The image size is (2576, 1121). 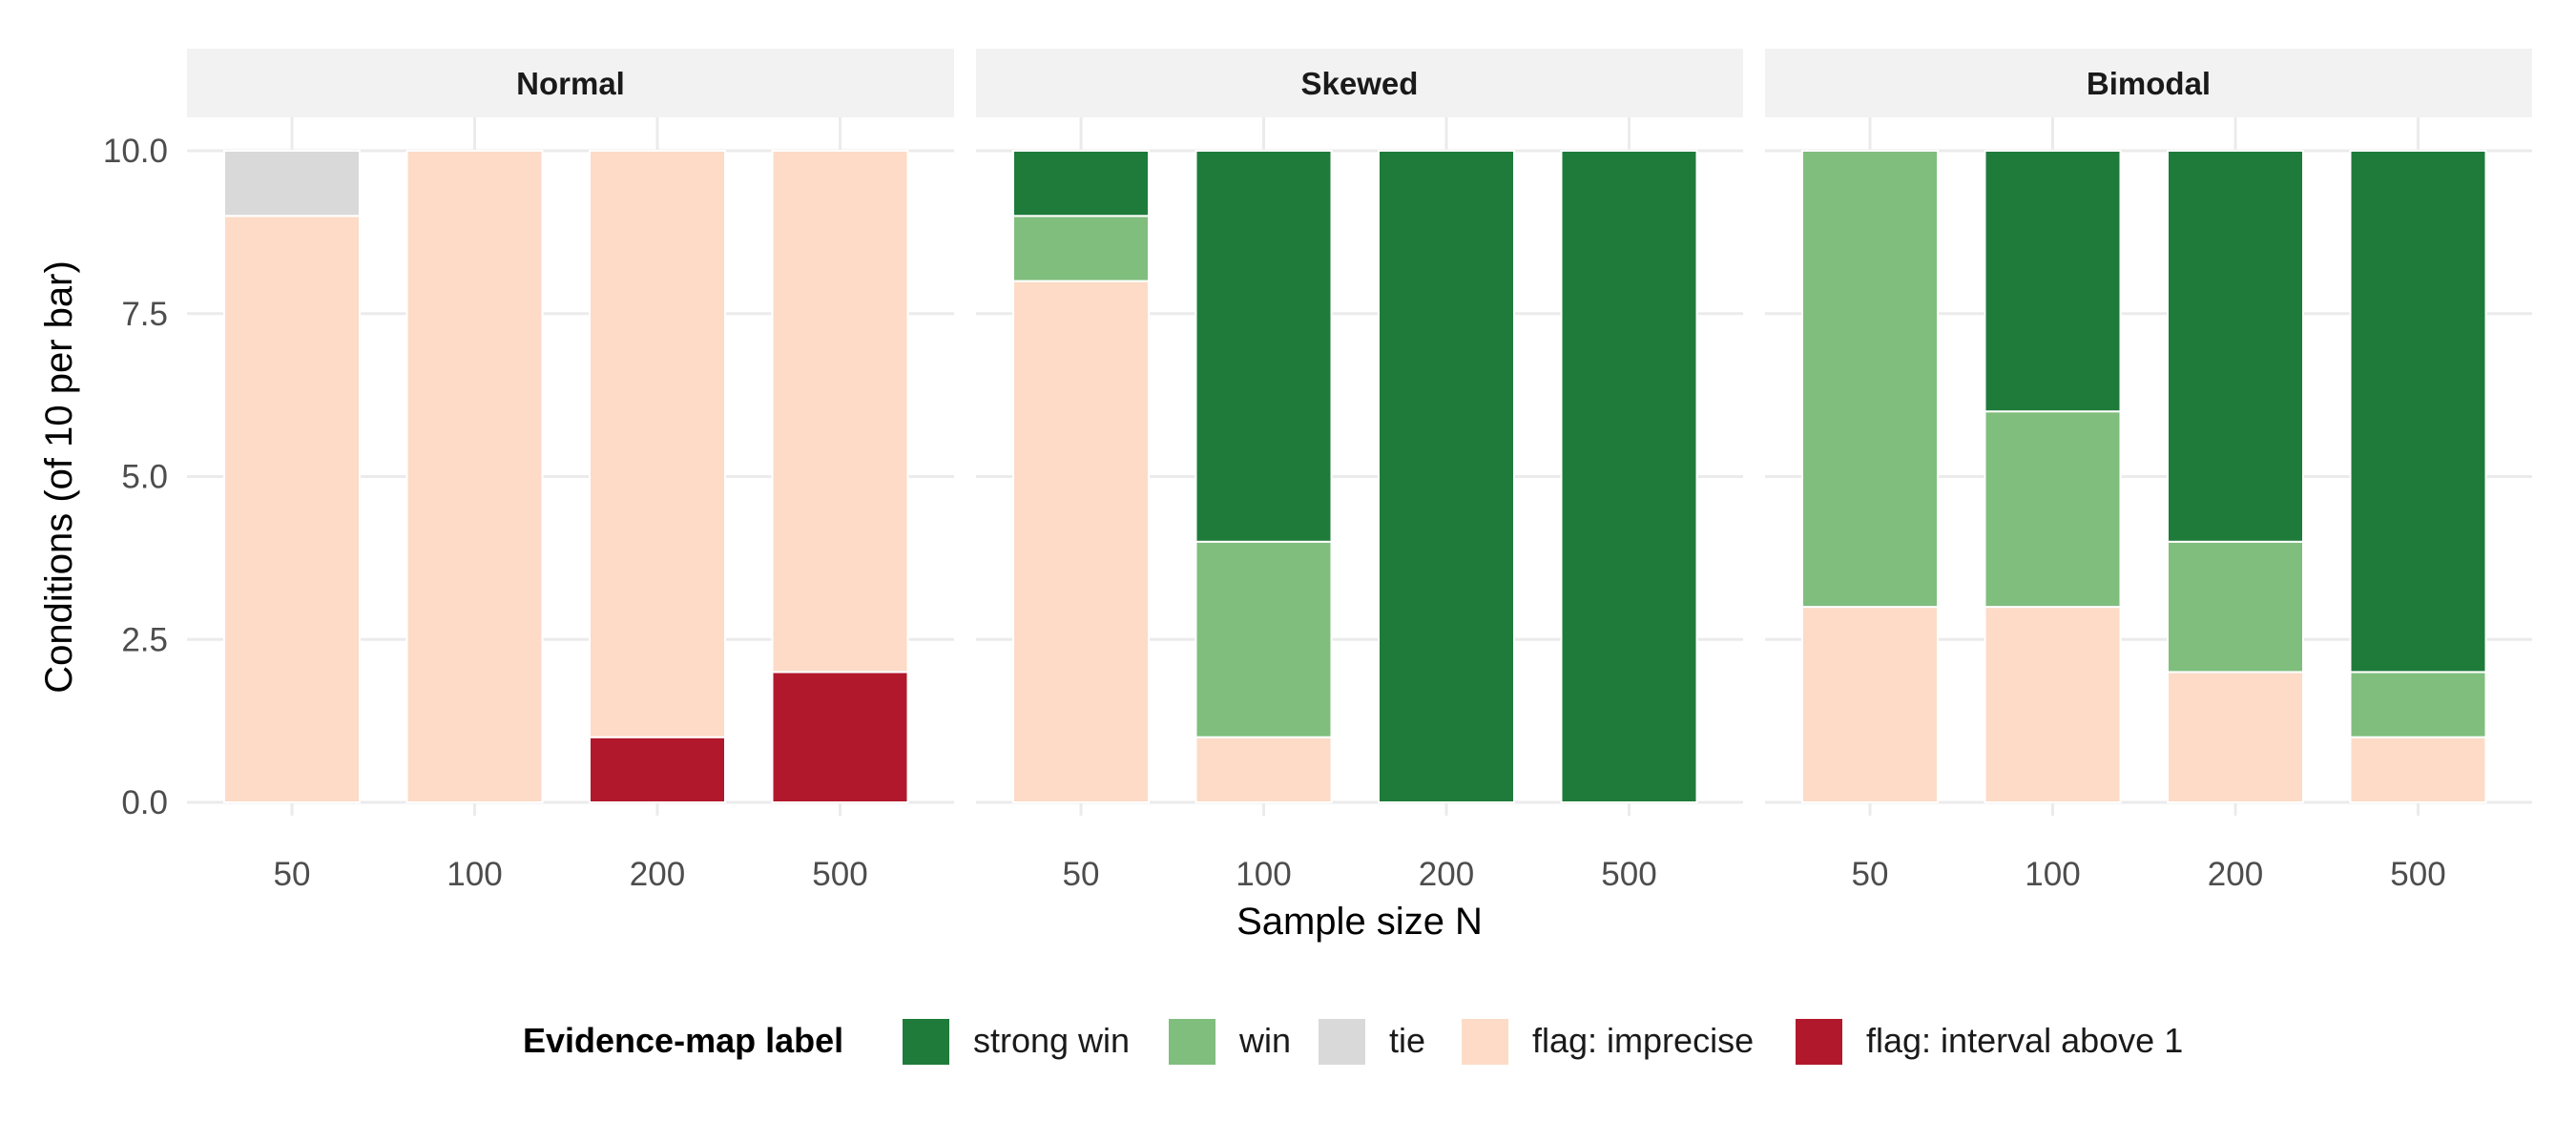 I want to click on bar-segment-skewed-100-strong-win, so click(x=1264, y=346).